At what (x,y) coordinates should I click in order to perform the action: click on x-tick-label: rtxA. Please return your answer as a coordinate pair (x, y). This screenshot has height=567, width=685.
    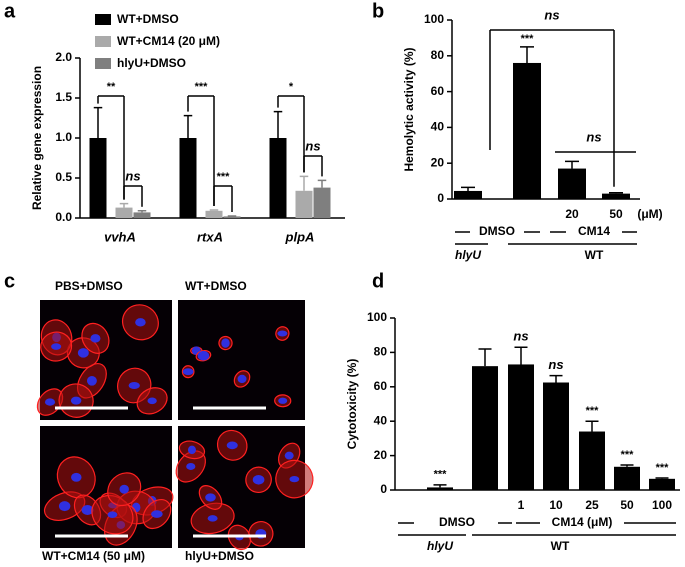
    Looking at the image, I should click on (210, 236).